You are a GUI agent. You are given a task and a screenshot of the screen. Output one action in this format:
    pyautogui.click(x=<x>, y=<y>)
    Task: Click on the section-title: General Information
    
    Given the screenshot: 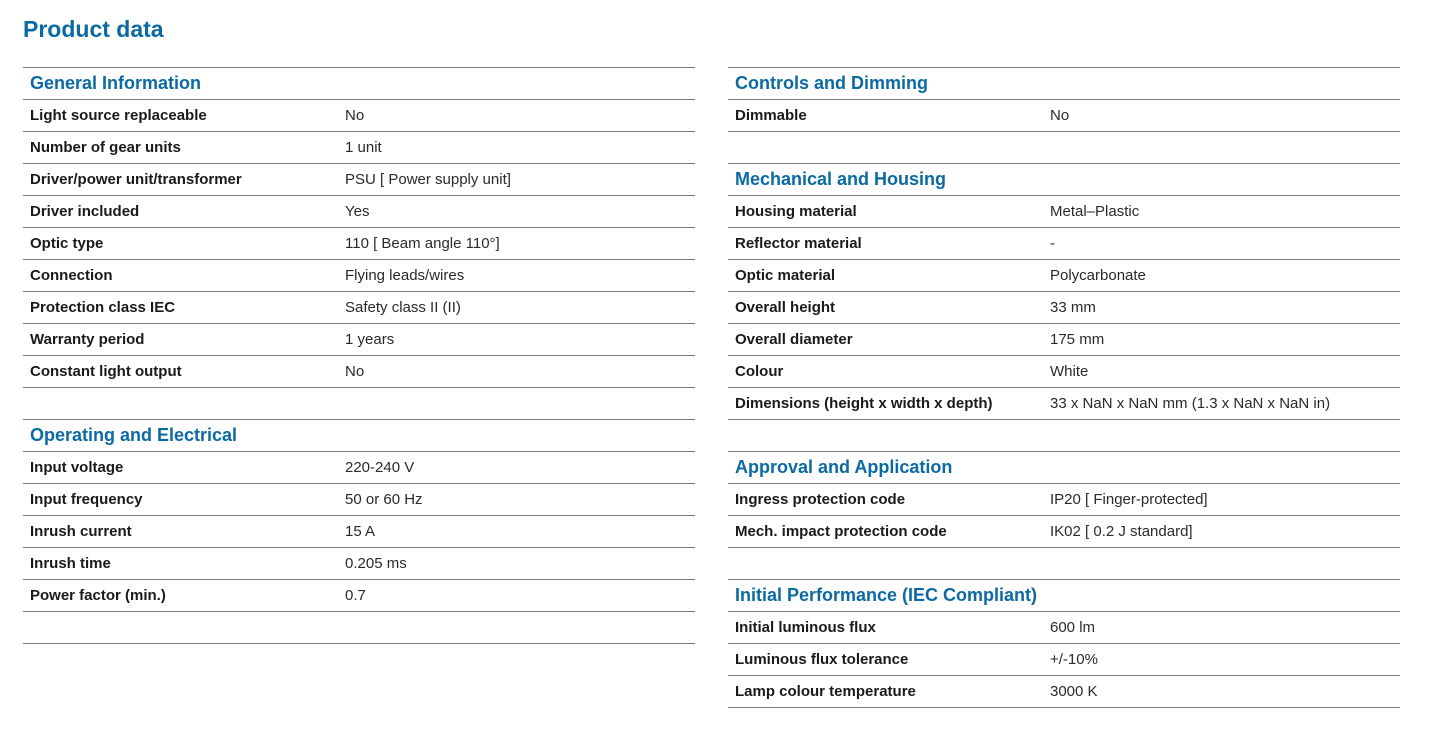 What is the action you would take?
    pyautogui.click(x=116, y=83)
    